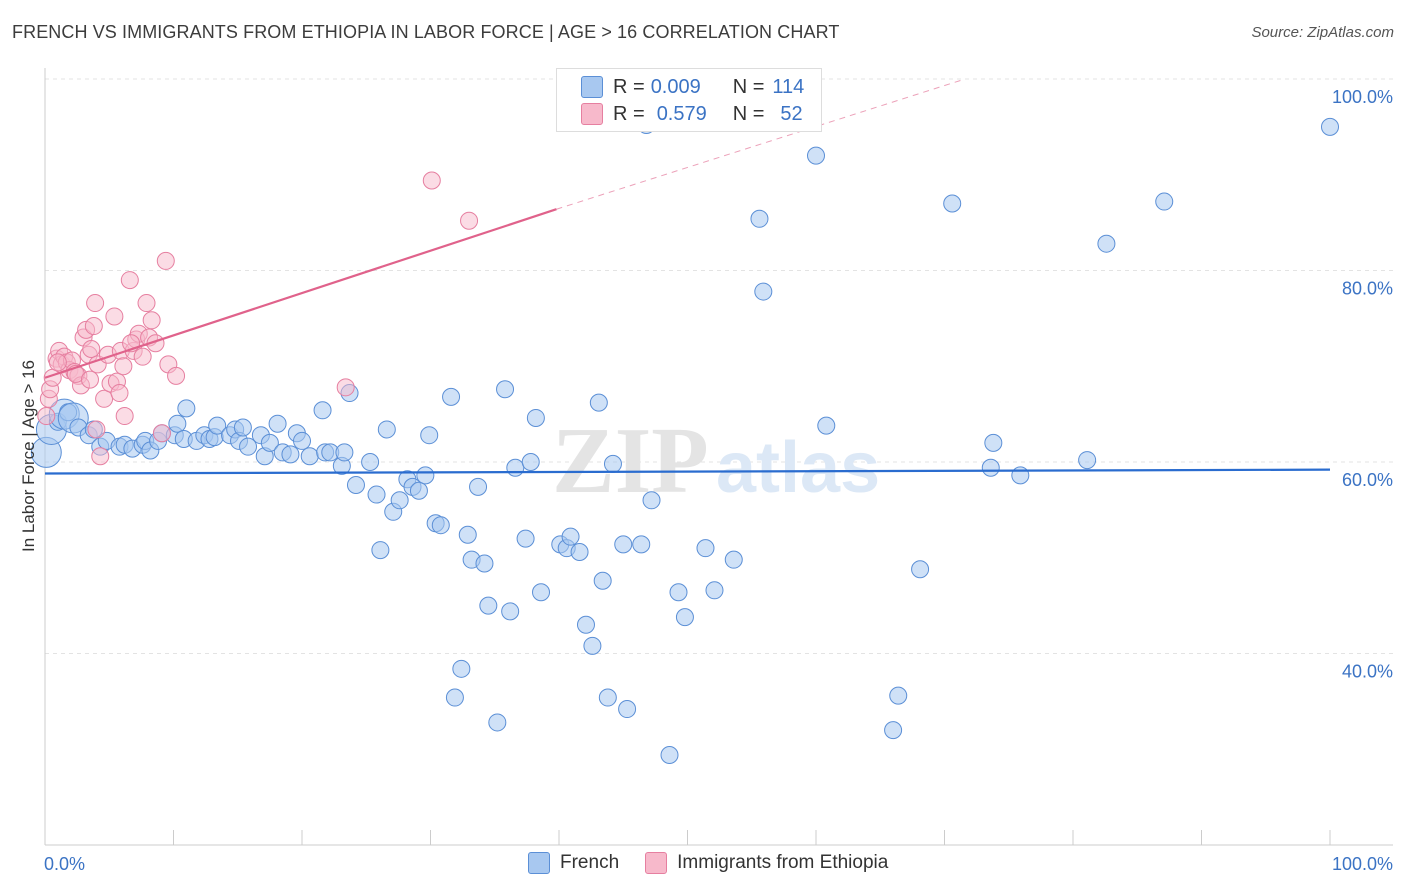  I want to click on legend-ethiopia-swatch, so click(656, 863).